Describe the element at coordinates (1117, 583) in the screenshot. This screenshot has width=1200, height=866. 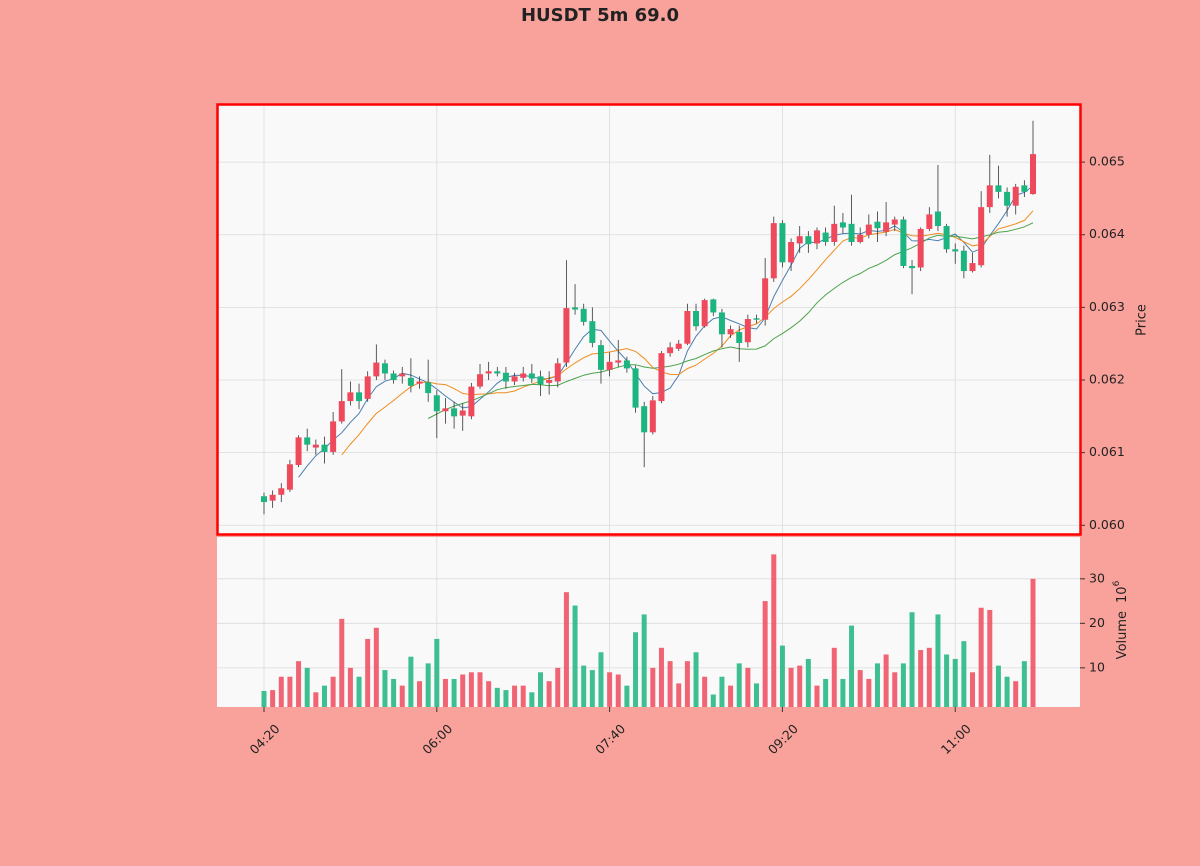
I see `volume-unit-exponent: 6` at that location.